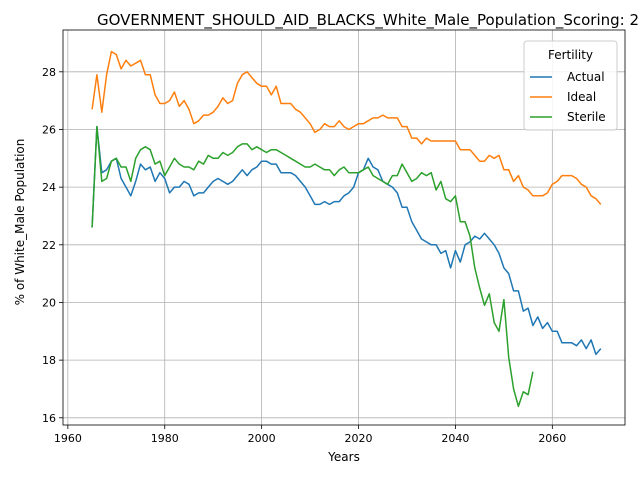 The height and width of the screenshot is (480, 640). What do you see at coordinates (20, 222) in the screenshot?
I see `y-axis-label: % of White_Male Population` at bounding box center [20, 222].